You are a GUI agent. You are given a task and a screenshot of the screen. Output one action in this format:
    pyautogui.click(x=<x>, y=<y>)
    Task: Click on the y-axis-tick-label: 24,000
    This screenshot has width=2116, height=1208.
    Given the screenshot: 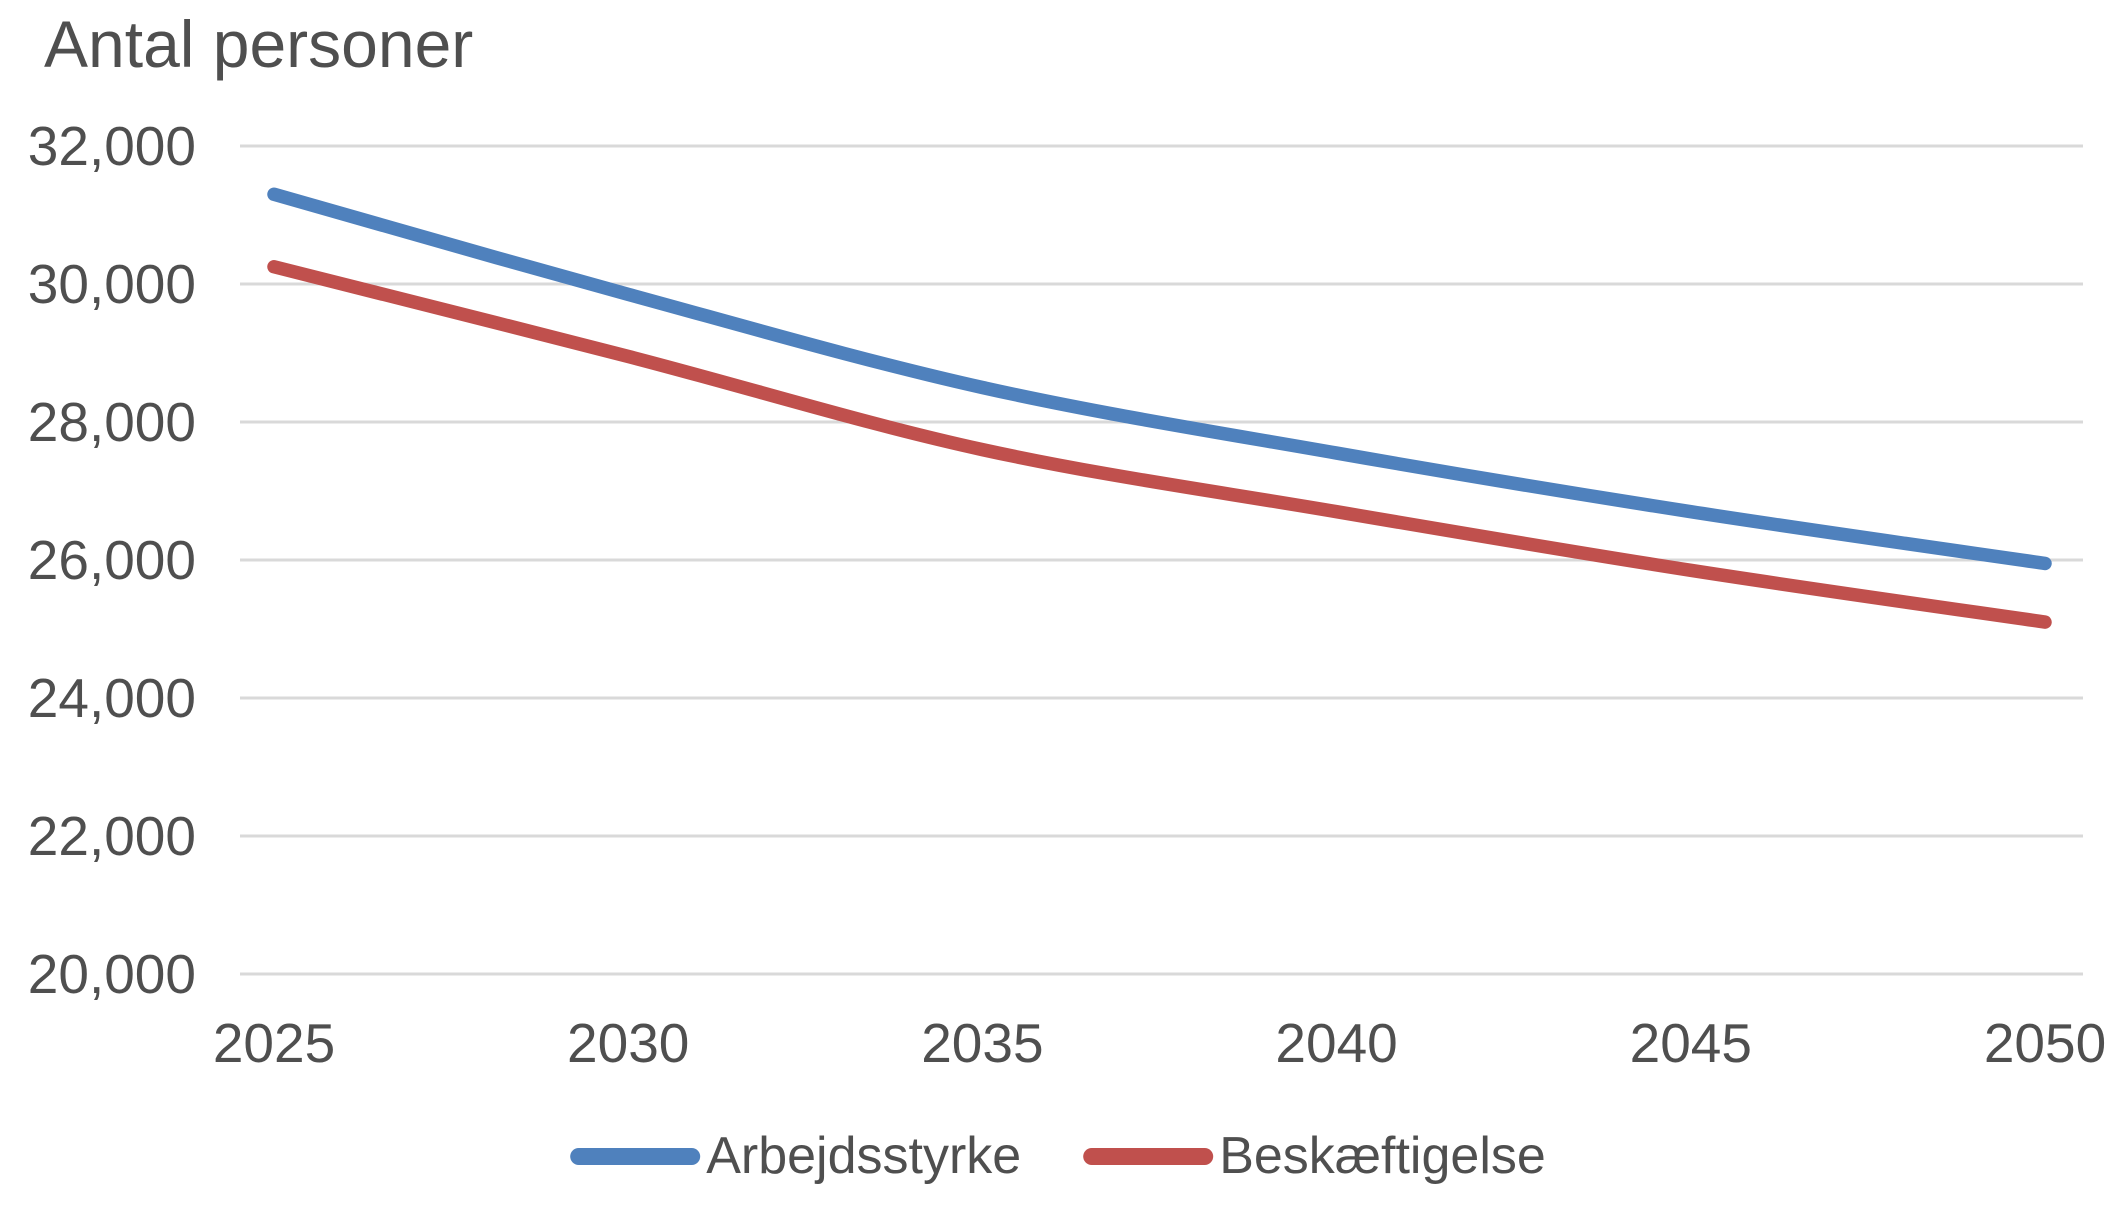 What is the action you would take?
    pyautogui.click(x=112, y=698)
    